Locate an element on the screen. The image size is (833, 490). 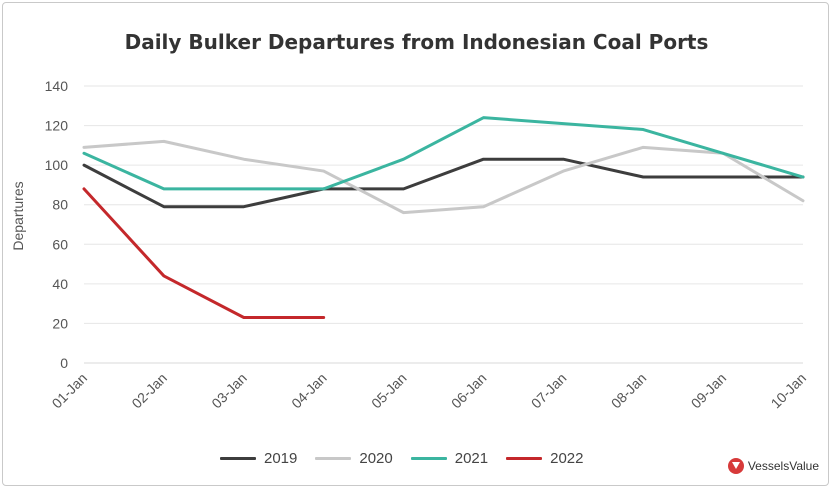
x-tick-label: 06-Jan is located at coordinates (469, 391).